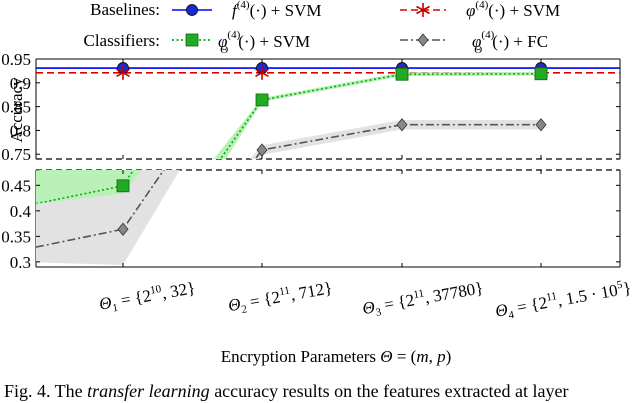 This screenshot has height=403, width=640. I want to click on band-group-lower-phitheta-fc, so click(108, 217).